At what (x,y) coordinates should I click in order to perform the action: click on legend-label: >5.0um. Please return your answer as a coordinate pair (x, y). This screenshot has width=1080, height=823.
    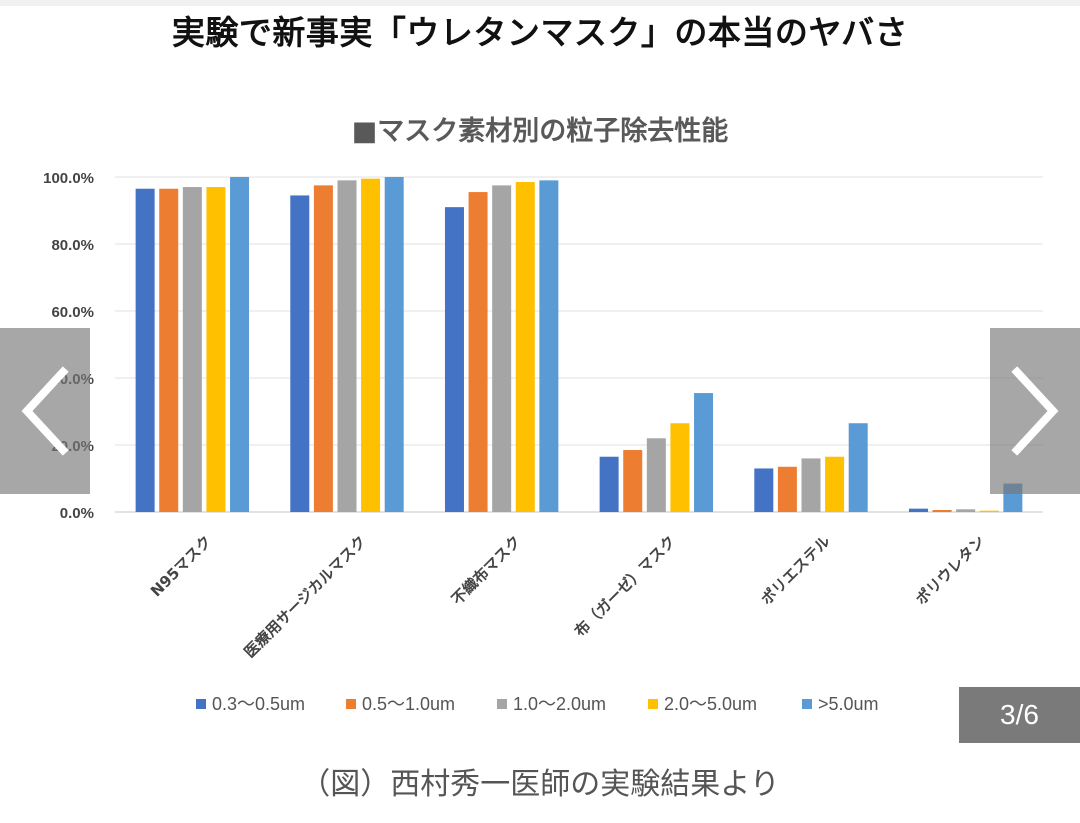
    Looking at the image, I should click on (848, 704).